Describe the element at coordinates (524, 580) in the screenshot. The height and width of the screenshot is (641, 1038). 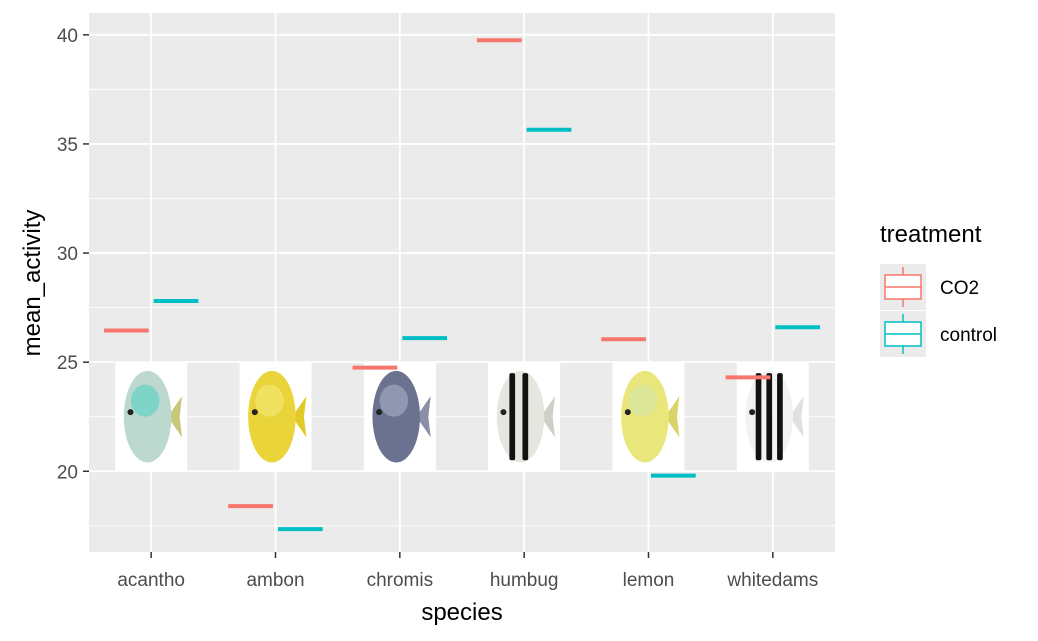
I see `x-tick-label: humbug` at that location.